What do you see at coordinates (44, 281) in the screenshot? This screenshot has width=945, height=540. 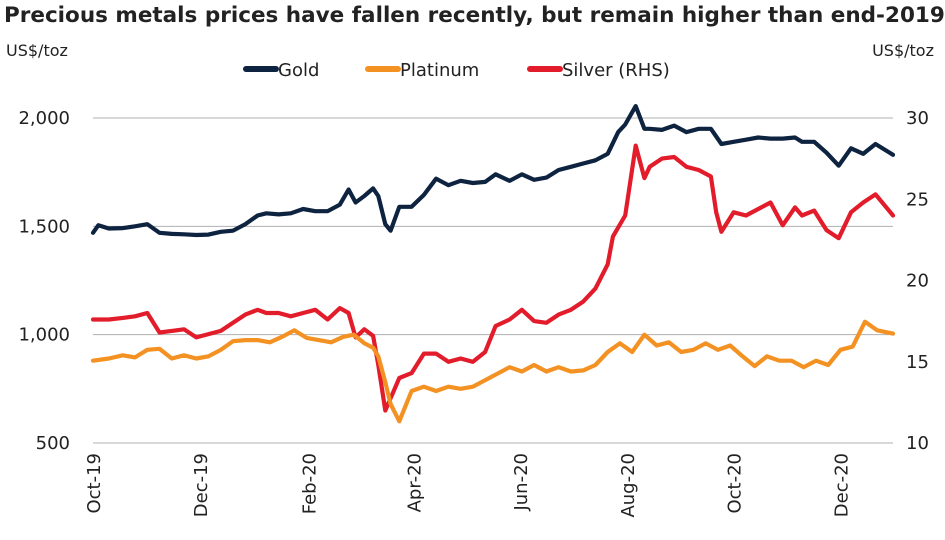 I see `left-axis-ticks: 500 1,000 1,500 2,000` at bounding box center [44, 281].